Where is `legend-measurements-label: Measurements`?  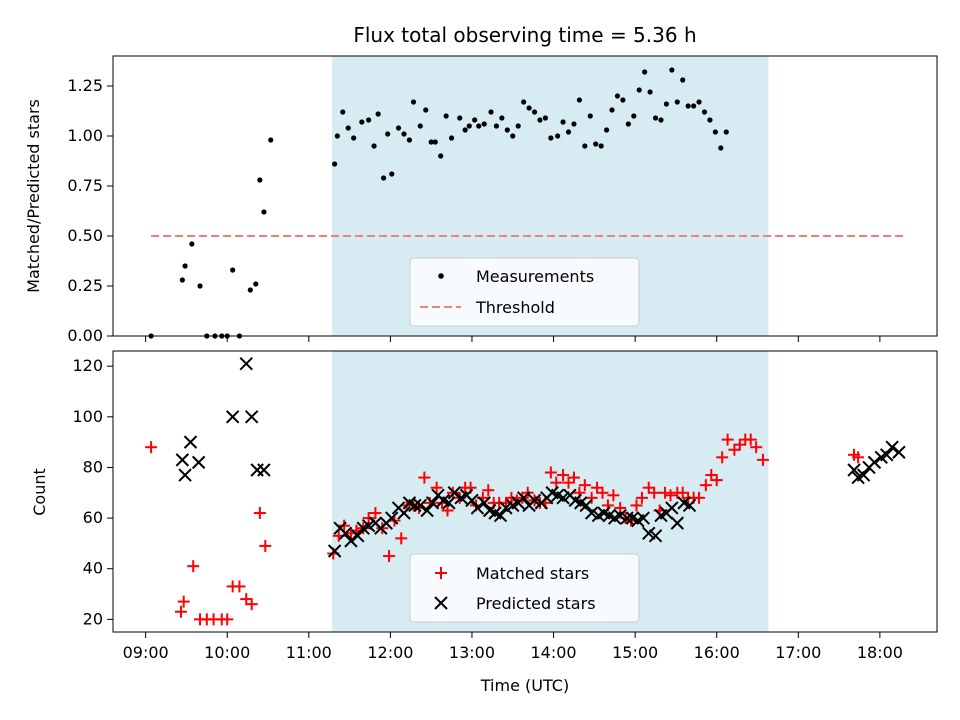
legend-measurements-label: Measurements is located at coordinates (535, 276).